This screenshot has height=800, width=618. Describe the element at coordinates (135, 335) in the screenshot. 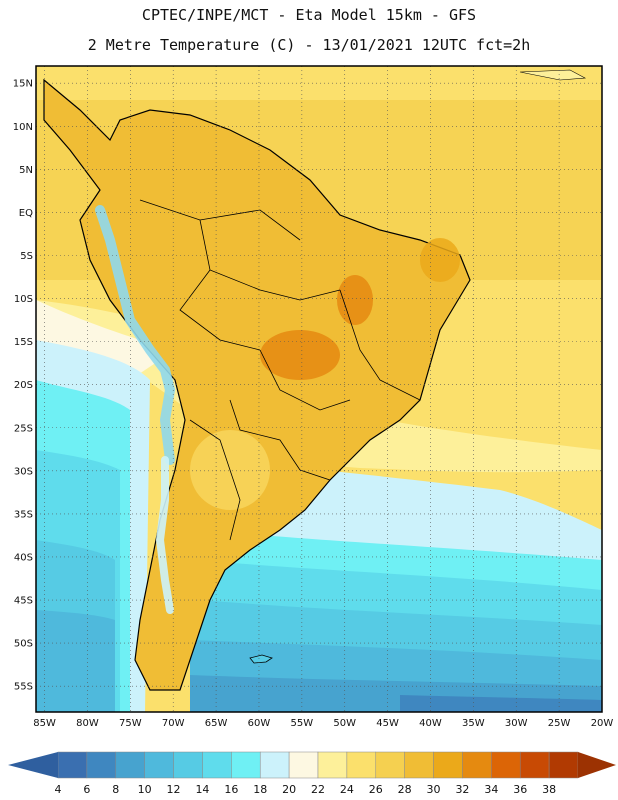

I see `andes-cool-ridge` at that location.